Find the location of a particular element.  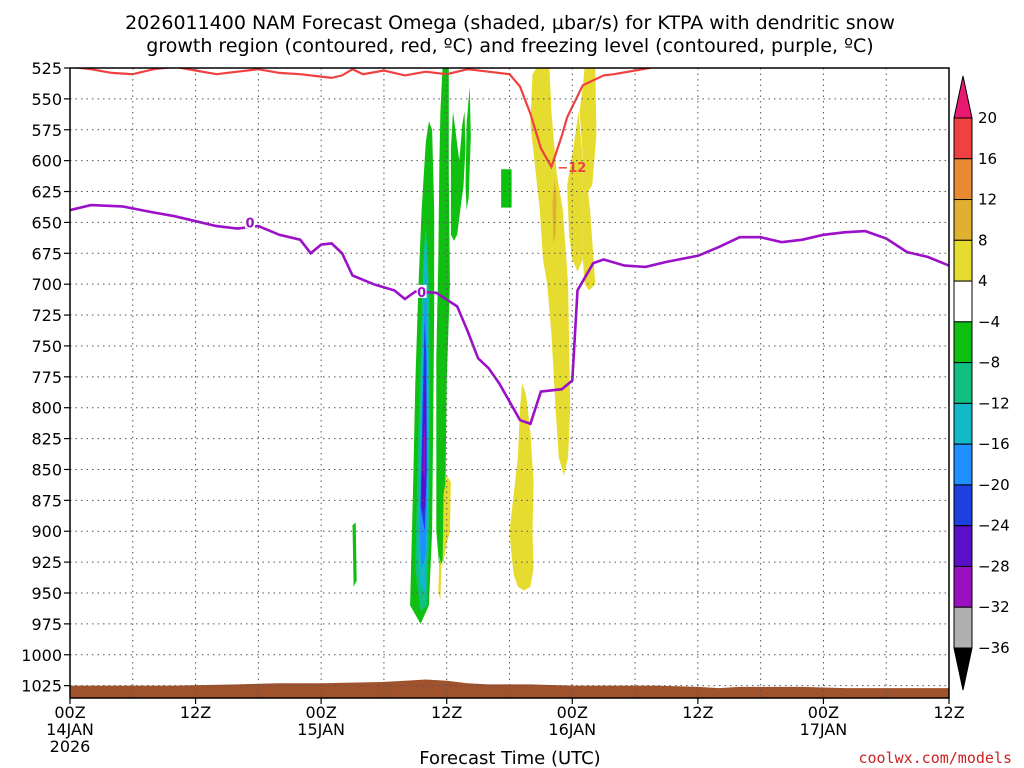

dgz-isotherm-line is located at coordinates (363, 119).